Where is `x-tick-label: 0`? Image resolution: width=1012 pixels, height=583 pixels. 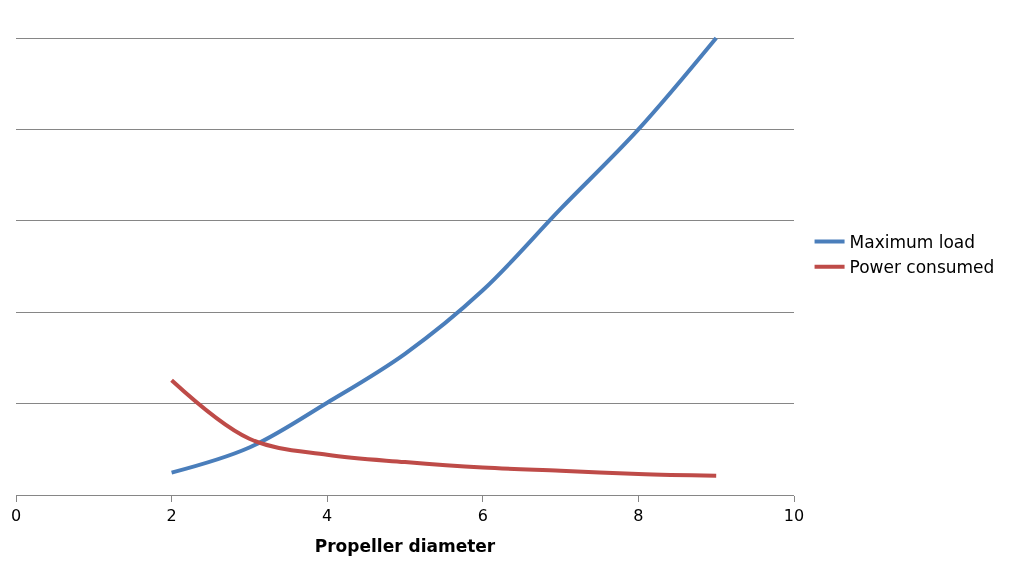 x-tick-label: 0 is located at coordinates (16, 516).